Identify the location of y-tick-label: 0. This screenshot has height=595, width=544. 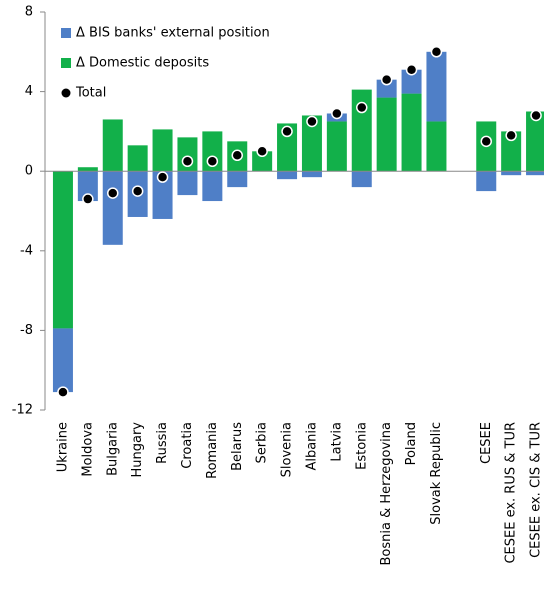
(29, 171).